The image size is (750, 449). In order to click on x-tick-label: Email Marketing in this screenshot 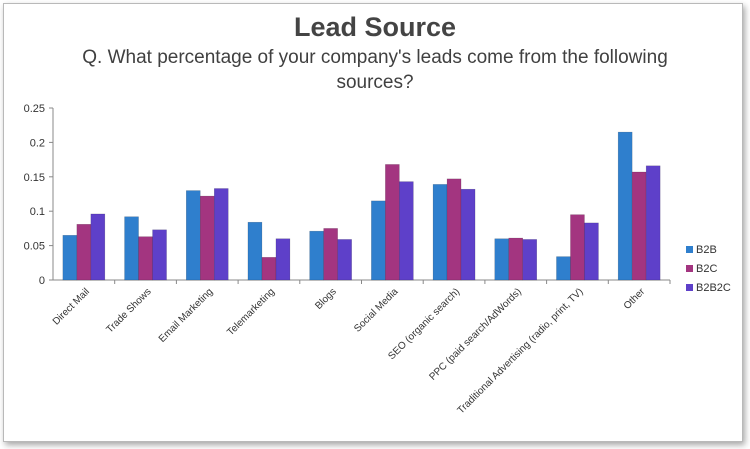, I will do `click(186, 315)`.